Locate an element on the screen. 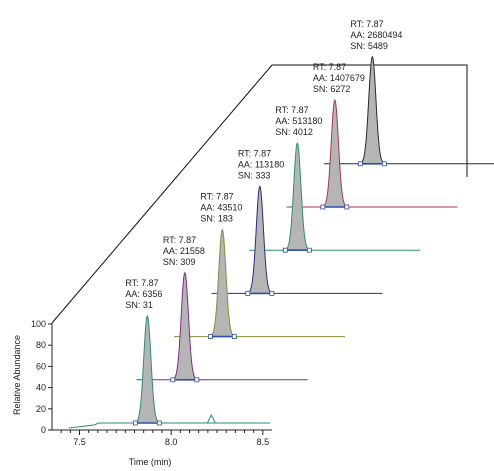  y-axis-label: Relative Abundance is located at coordinates (17, 375).